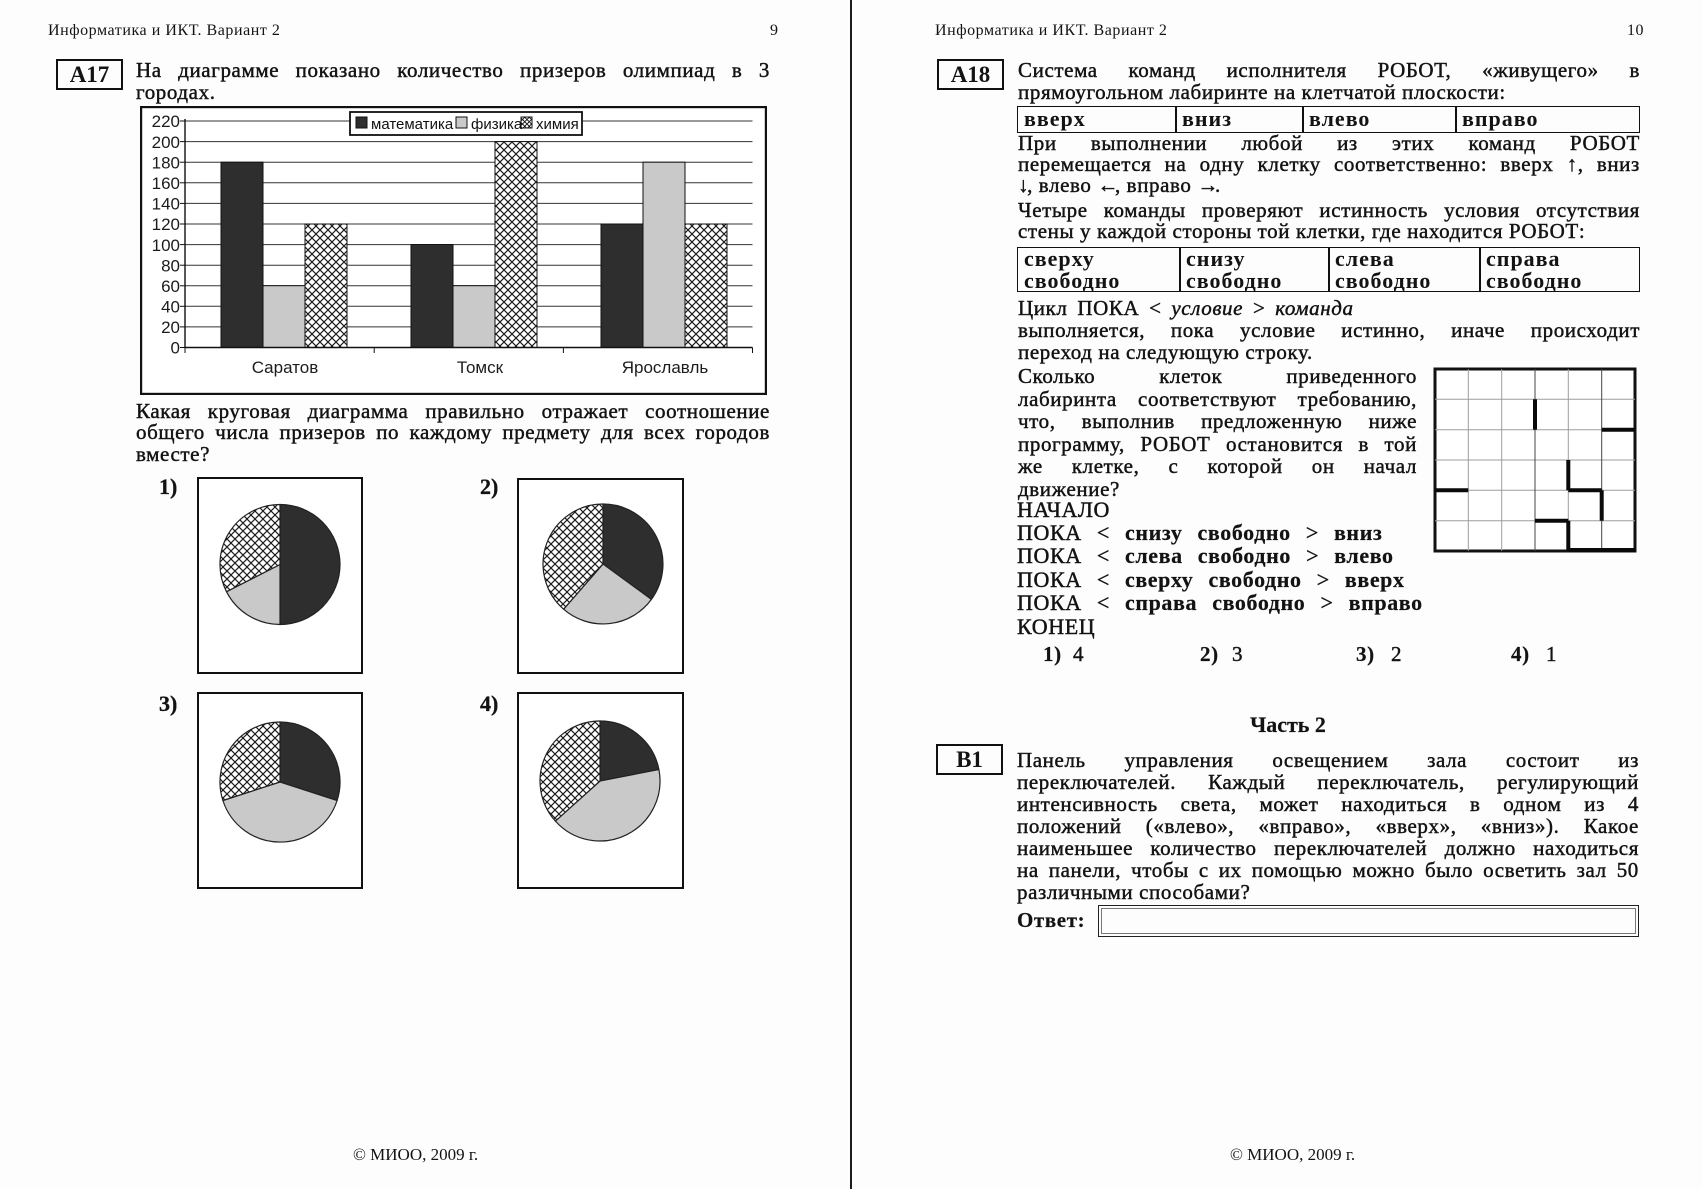 This screenshot has height=1189, width=1702. Describe the element at coordinates (557, 124) in the screenshot. I see `svg-text: химия` at that location.